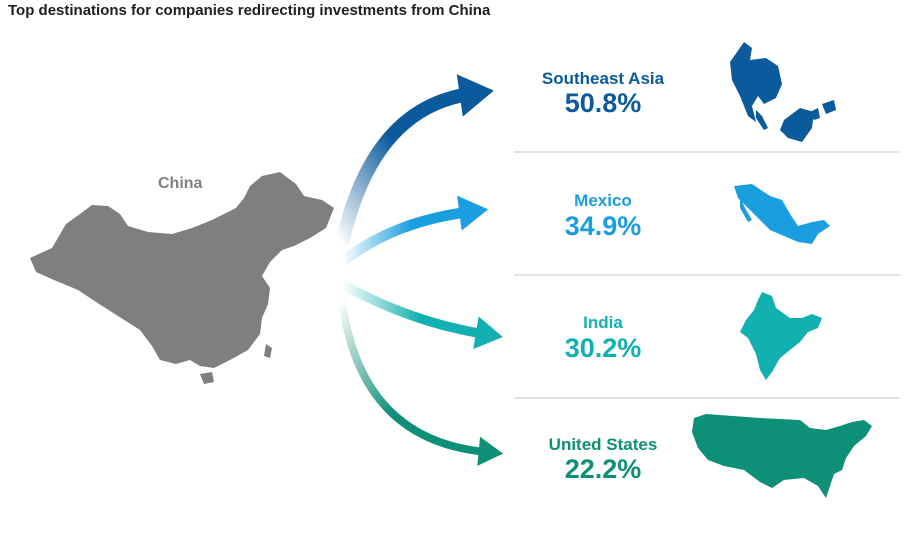  What do you see at coordinates (419, 270) in the screenshot?
I see `flow-arrows` at bounding box center [419, 270].